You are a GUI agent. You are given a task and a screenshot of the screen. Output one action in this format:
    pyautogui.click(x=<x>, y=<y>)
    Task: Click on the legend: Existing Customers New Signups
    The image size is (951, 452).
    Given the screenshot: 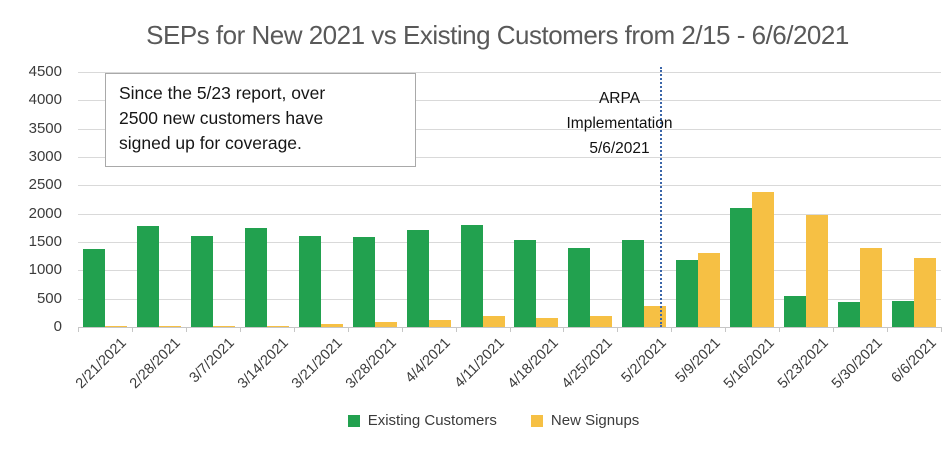 What is the action you would take?
    pyautogui.click(x=475, y=420)
    